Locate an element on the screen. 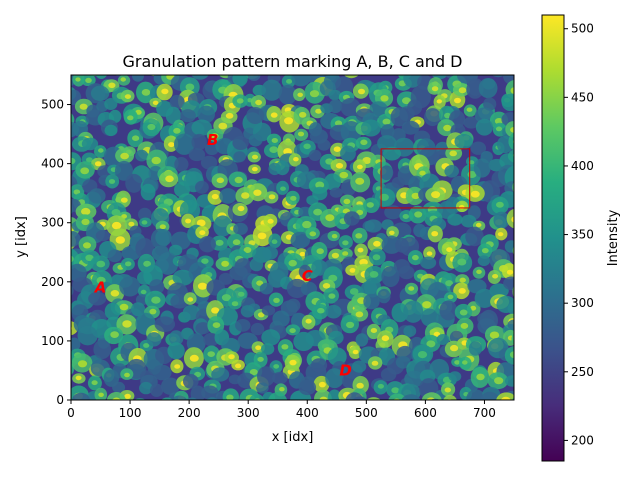 The height and width of the screenshot is (484, 640). annotation-d: D is located at coordinates (345, 370).